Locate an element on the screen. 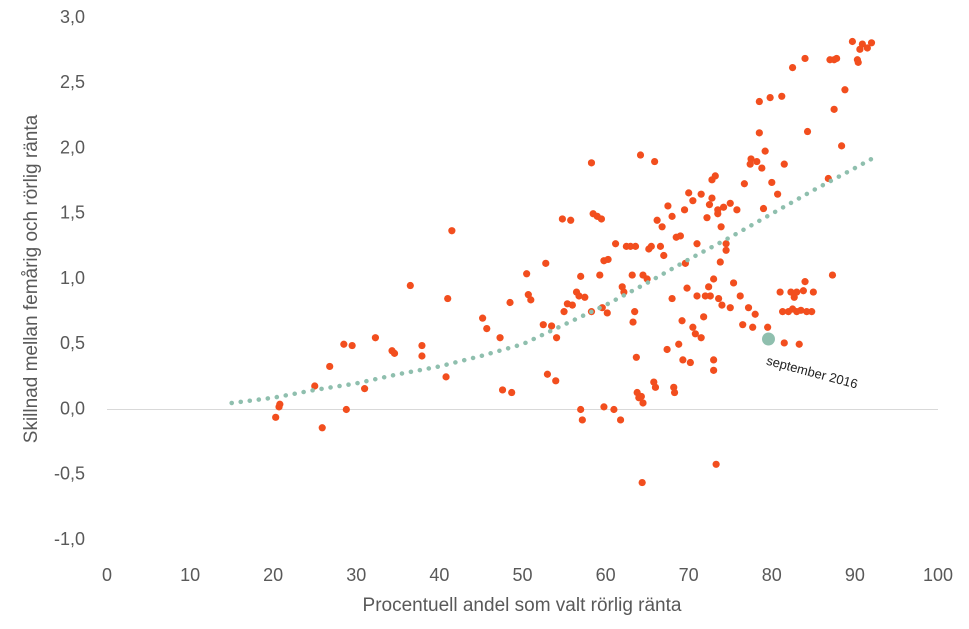 The width and height of the screenshot is (969, 629). x-tick-label: 10 is located at coordinates (190, 575).